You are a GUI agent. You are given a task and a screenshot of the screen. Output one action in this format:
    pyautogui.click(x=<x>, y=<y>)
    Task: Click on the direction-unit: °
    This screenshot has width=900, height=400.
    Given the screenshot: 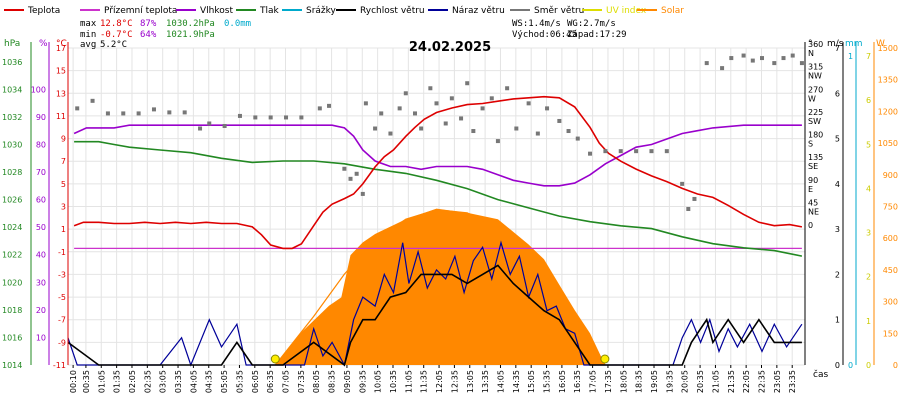 What is the action you would take?
    pyautogui.click(x=810, y=44)
    